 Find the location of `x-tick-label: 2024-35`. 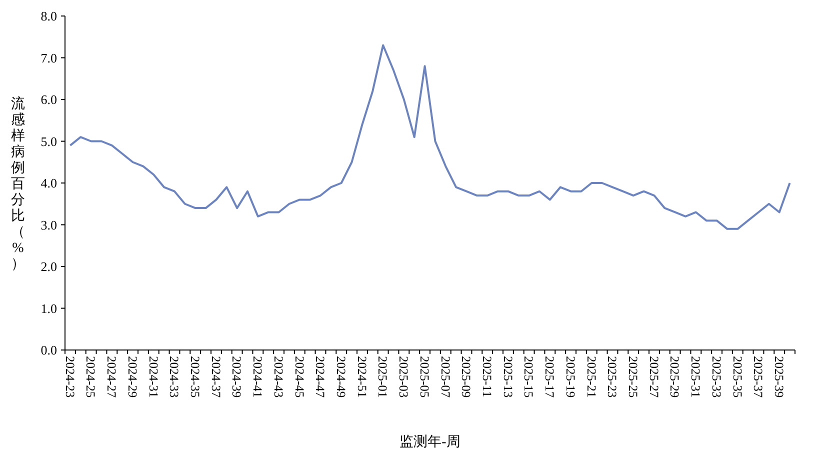

x-tick-label: 2024-35 is located at coordinates (195, 377).